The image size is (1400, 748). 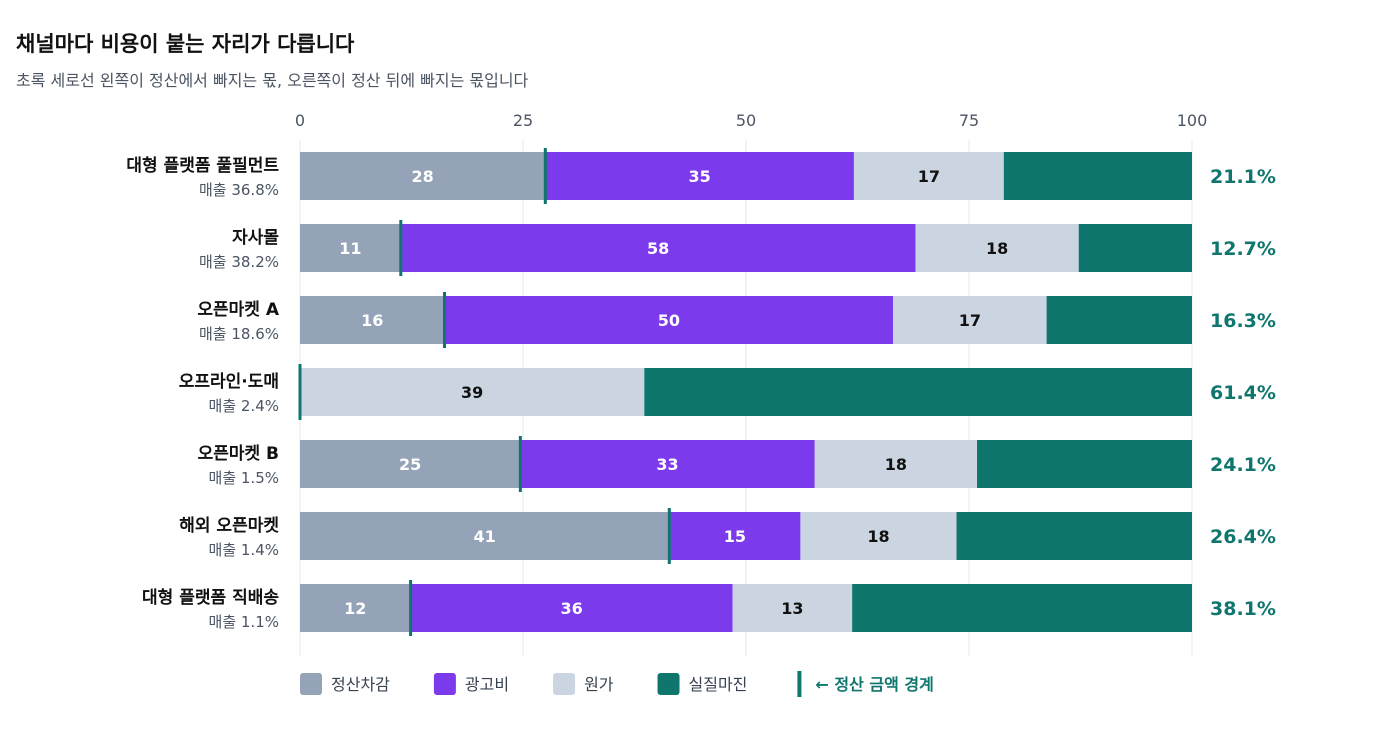 I want to click on segment-value-label: 33, so click(x=667, y=464).